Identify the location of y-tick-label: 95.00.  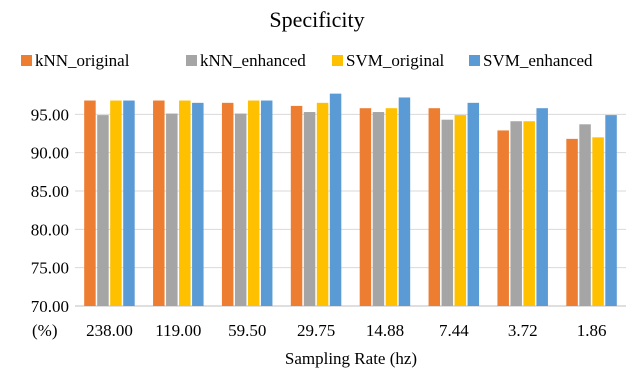
(50, 114).